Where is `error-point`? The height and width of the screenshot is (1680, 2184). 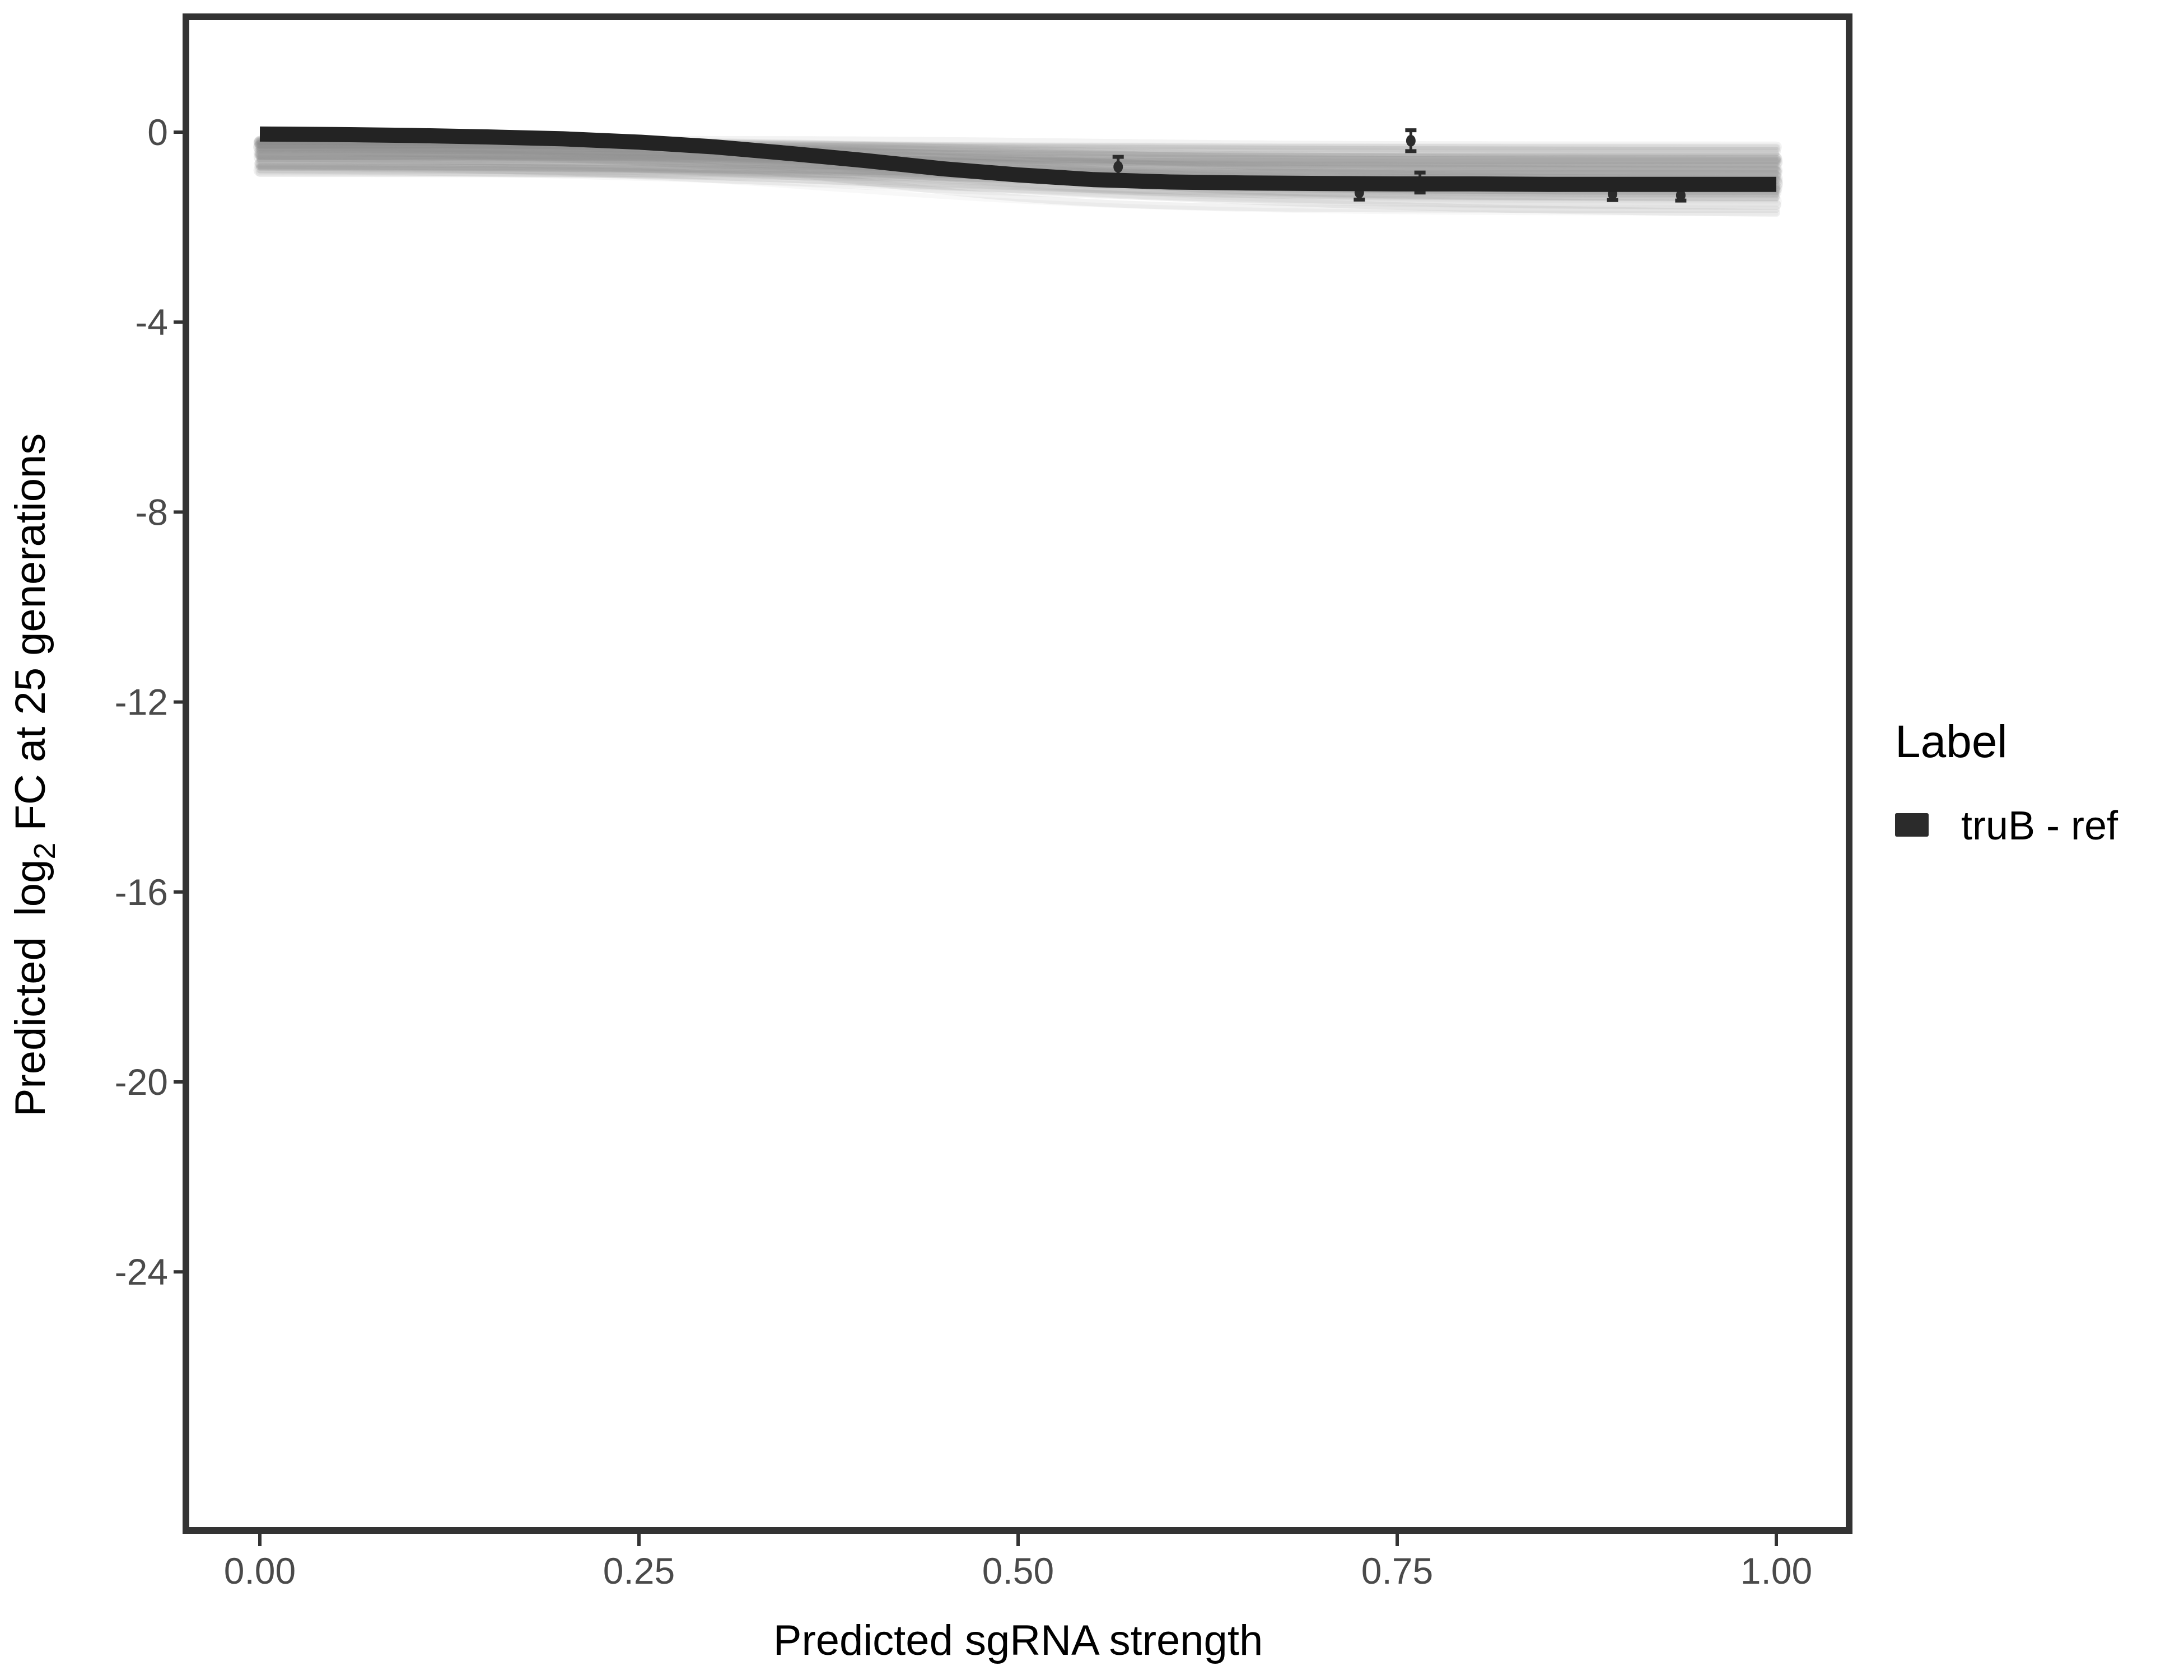
error-point is located at coordinates (1411, 141).